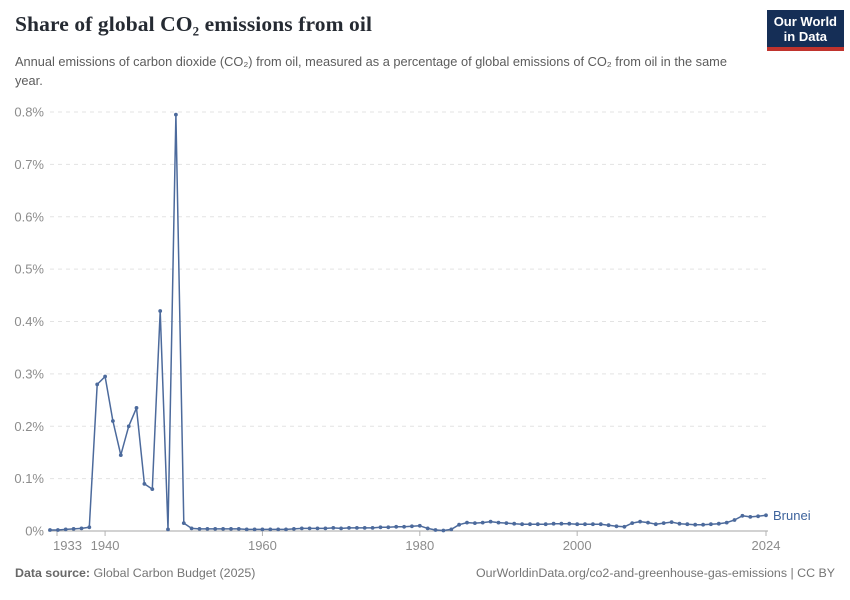 The image size is (850, 600). I want to click on y-tick-label: 0%, so click(34, 531).